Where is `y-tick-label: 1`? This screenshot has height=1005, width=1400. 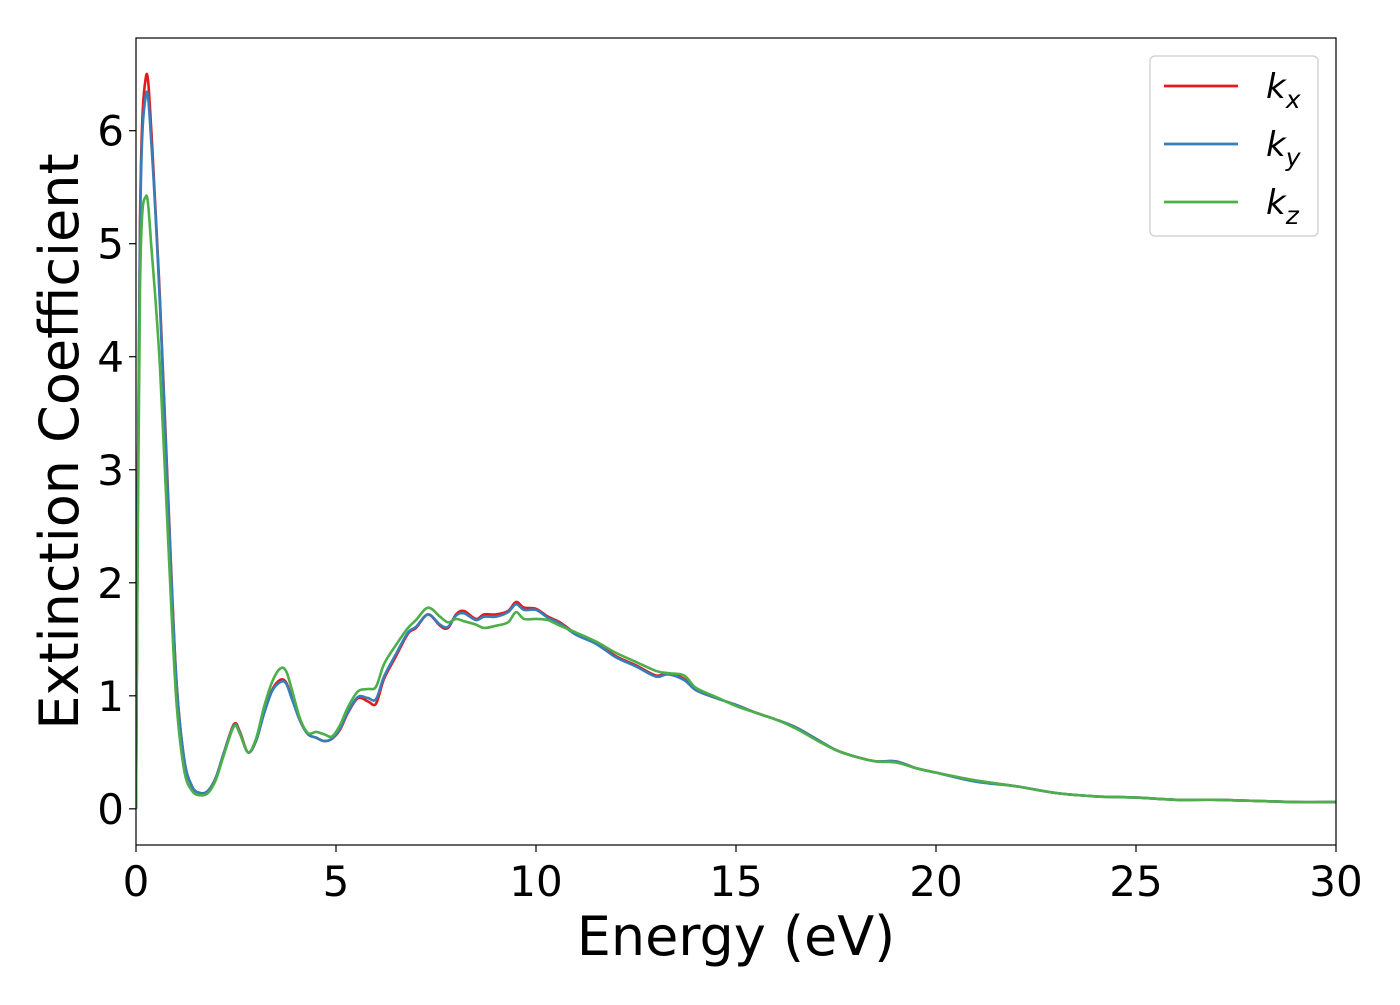 y-tick-label: 1 is located at coordinates (110, 696).